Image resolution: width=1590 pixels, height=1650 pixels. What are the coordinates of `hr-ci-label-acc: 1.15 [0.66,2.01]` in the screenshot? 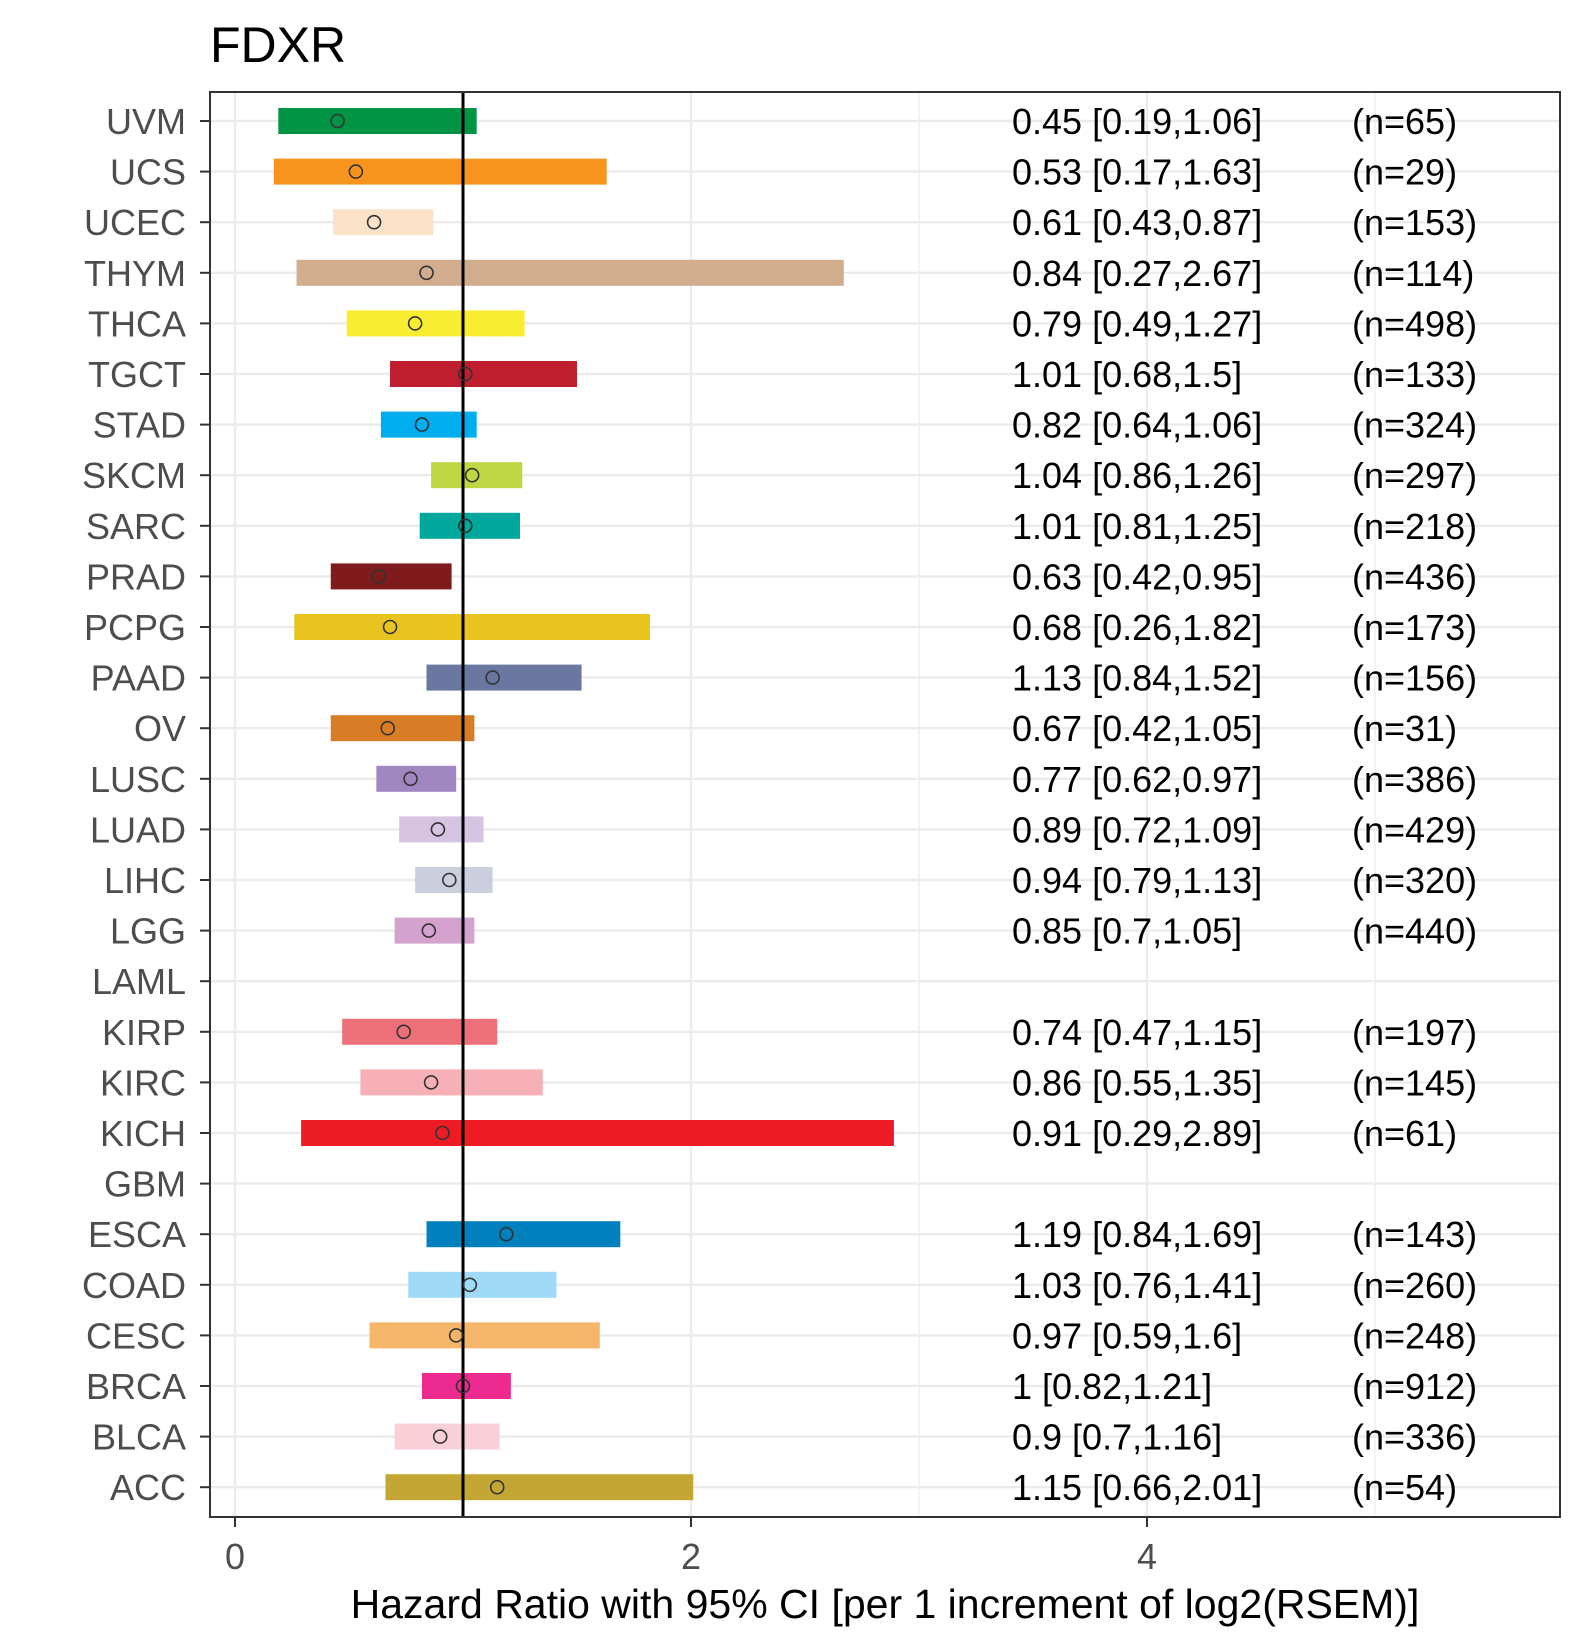 It's located at (1137, 1487).